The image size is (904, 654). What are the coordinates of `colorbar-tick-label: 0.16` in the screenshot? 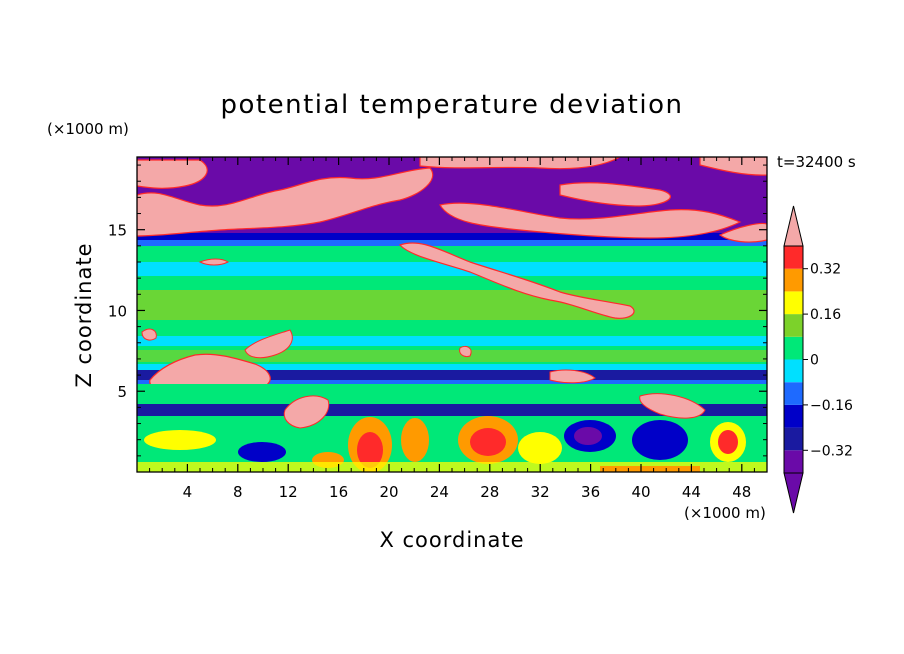 It's located at (825, 315).